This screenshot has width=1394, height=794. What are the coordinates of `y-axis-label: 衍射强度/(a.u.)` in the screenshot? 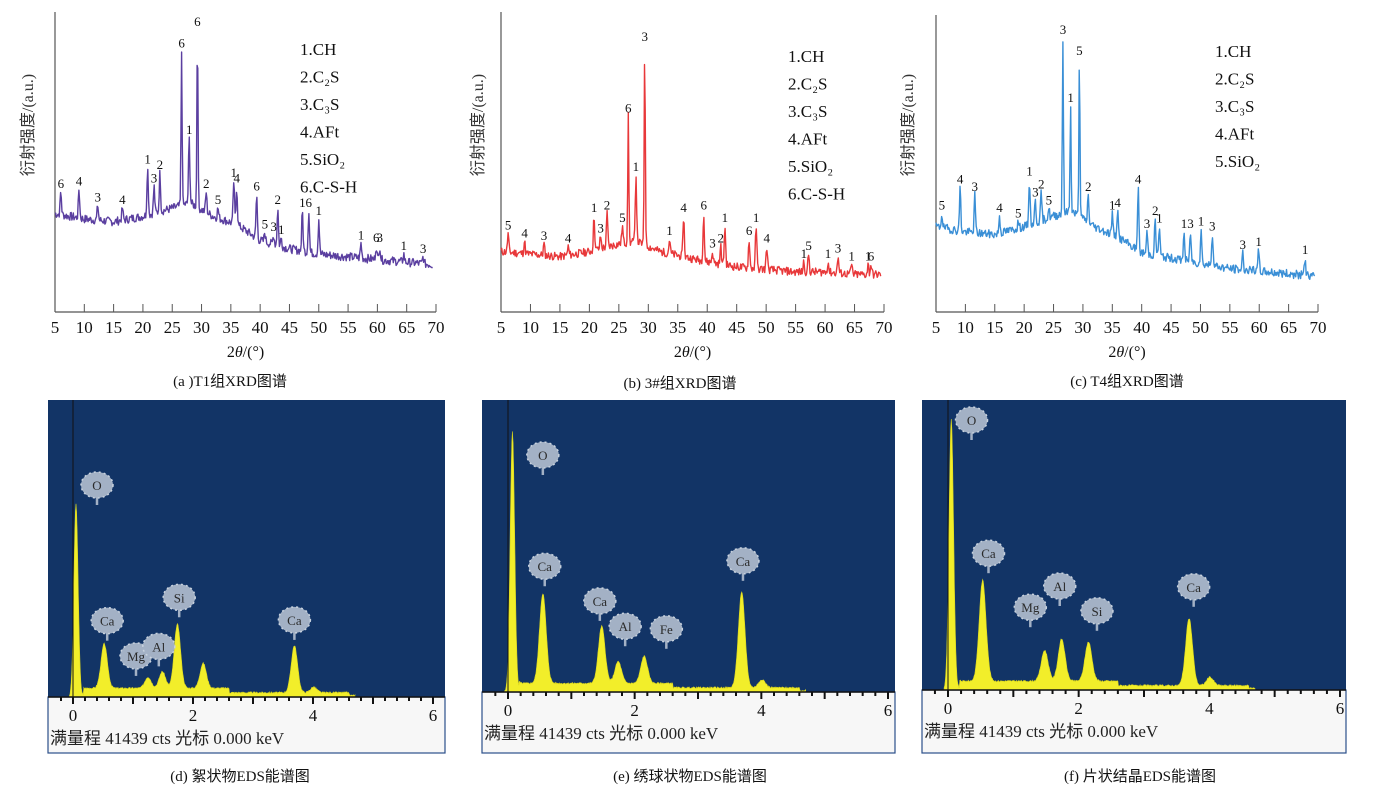 It's located at (908, 125).